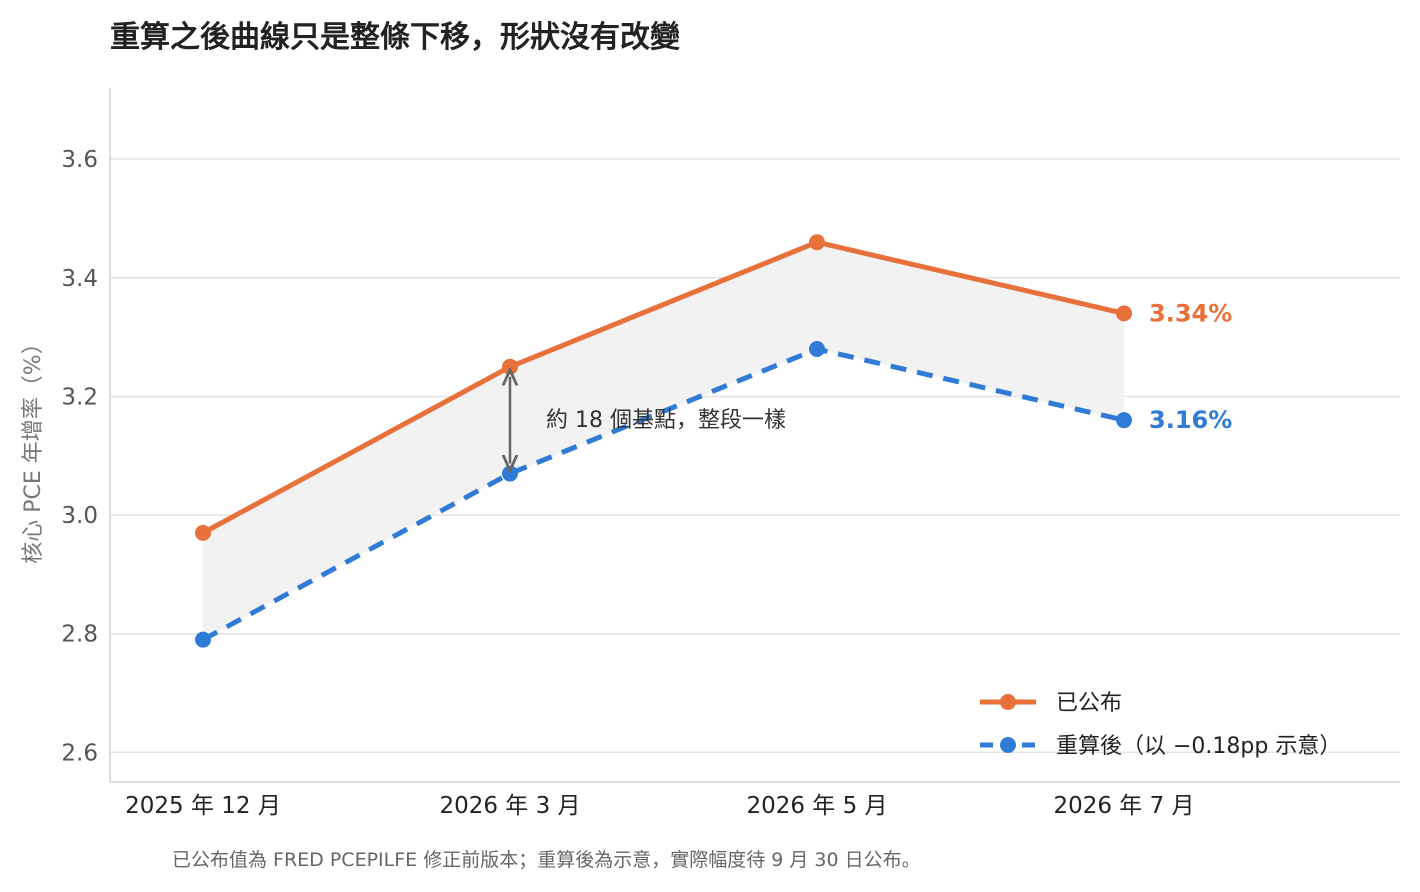 This screenshot has width=1420, height=892. What do you see at coordinates (79, 160) in the screenshot?
I see `y-tick-label: 3.6` at bounding box center [79, 160].